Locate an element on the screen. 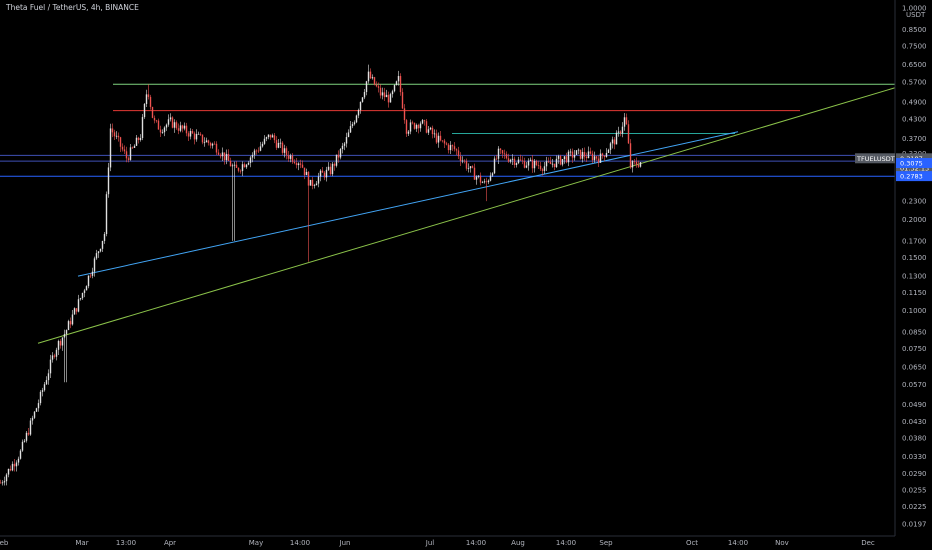  symbol-tag-label: TFUELUSDT is located at coordinates (875, 159).